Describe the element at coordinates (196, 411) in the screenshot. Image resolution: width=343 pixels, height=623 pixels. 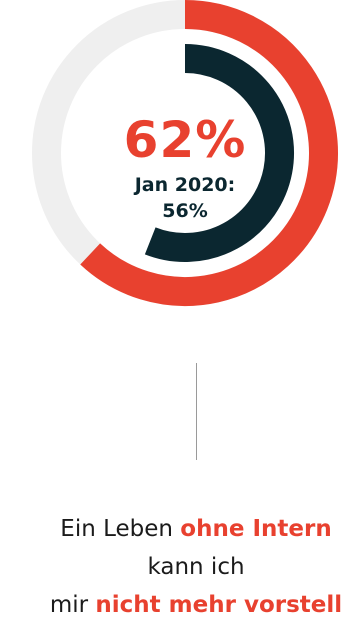
I see `connector-line` at that location.